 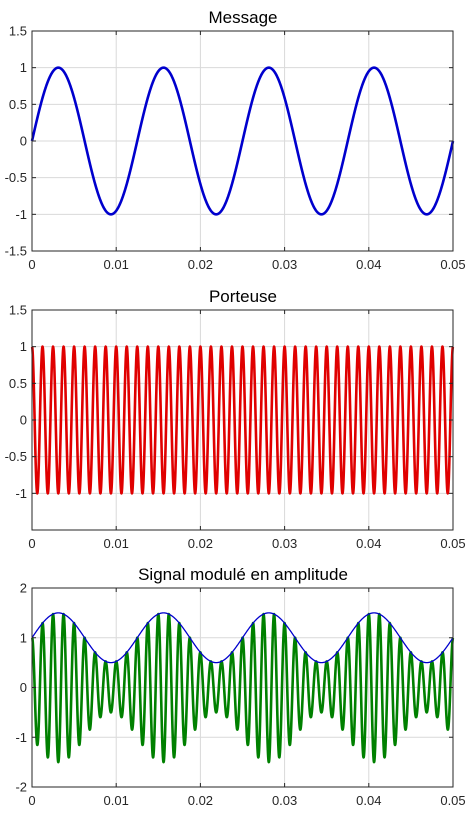 What do you see at coordinates (243, 574) in the screenshot?
I see `chart-title-am-signal: Signal modulé en amplitude` at bounding box center [243, 574].